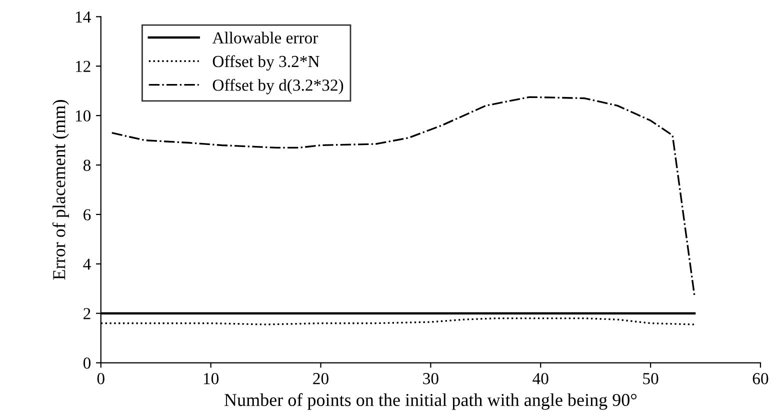  I want to click on x-tick-label: 30, so click(430, 378).